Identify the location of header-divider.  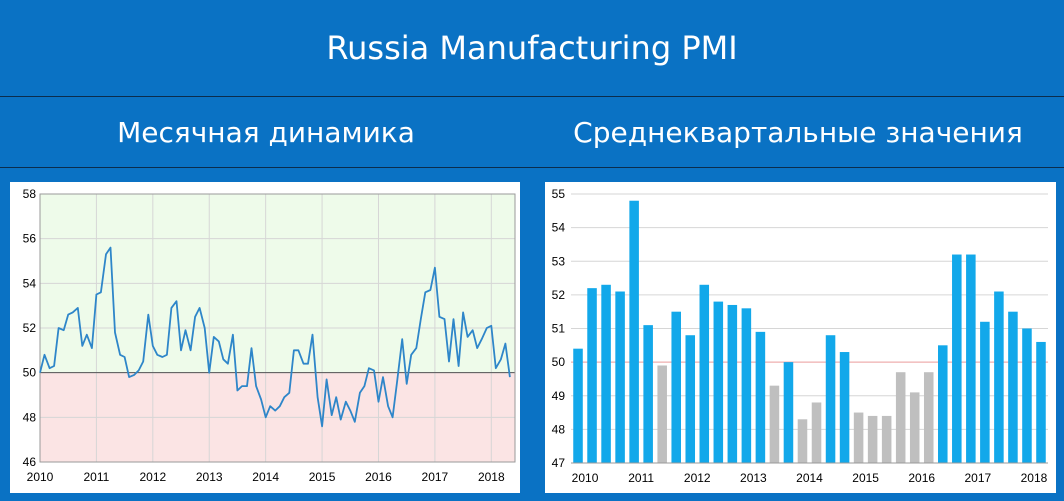
(532, 96).